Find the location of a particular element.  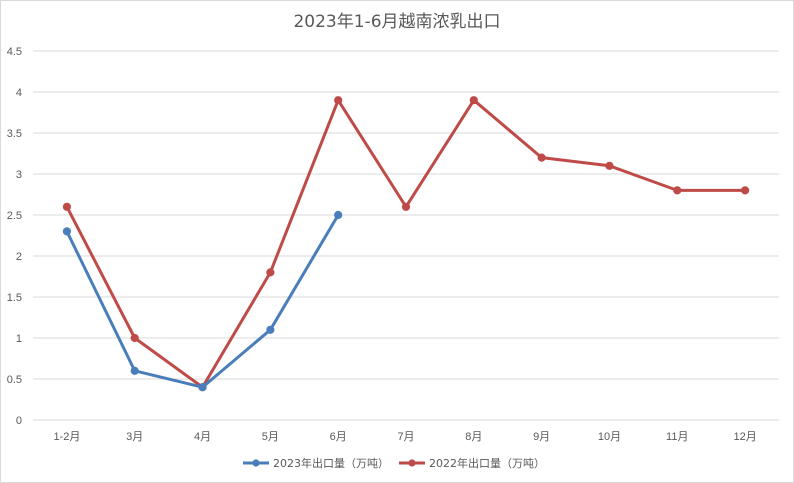

x-tick-label: 4月 is located at coordinates (202, 437).